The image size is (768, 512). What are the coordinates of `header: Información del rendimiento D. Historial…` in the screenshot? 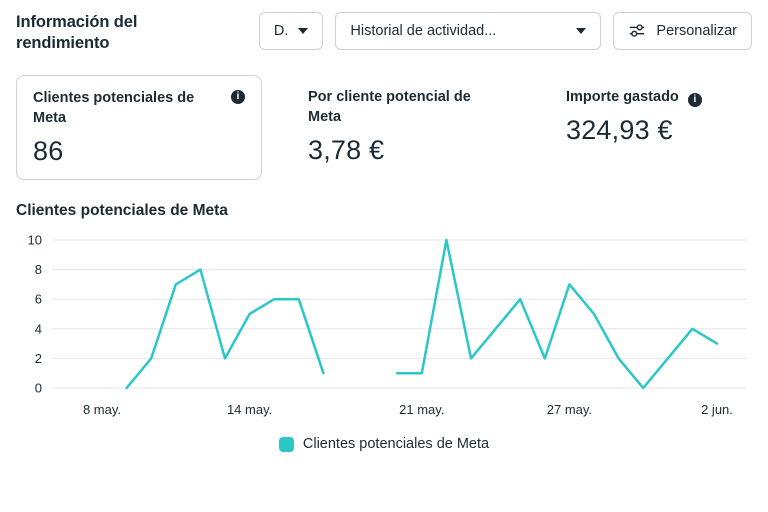 It's located at (384, 27).